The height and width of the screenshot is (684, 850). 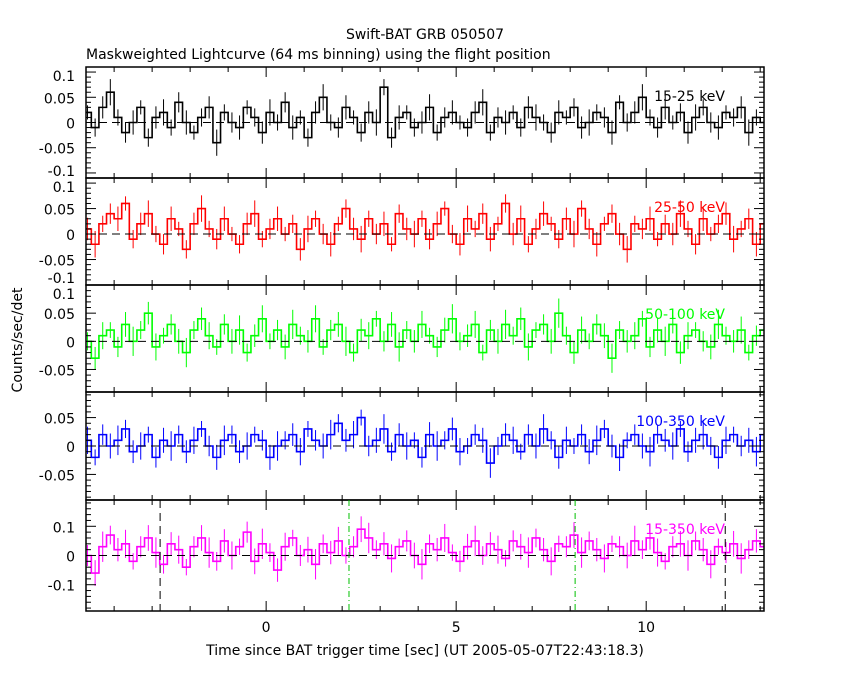 What do you see at coordinates (689, 208) in the screenshot?
I see `series-label: 25-50 keV` at bounding box center [689, 208].